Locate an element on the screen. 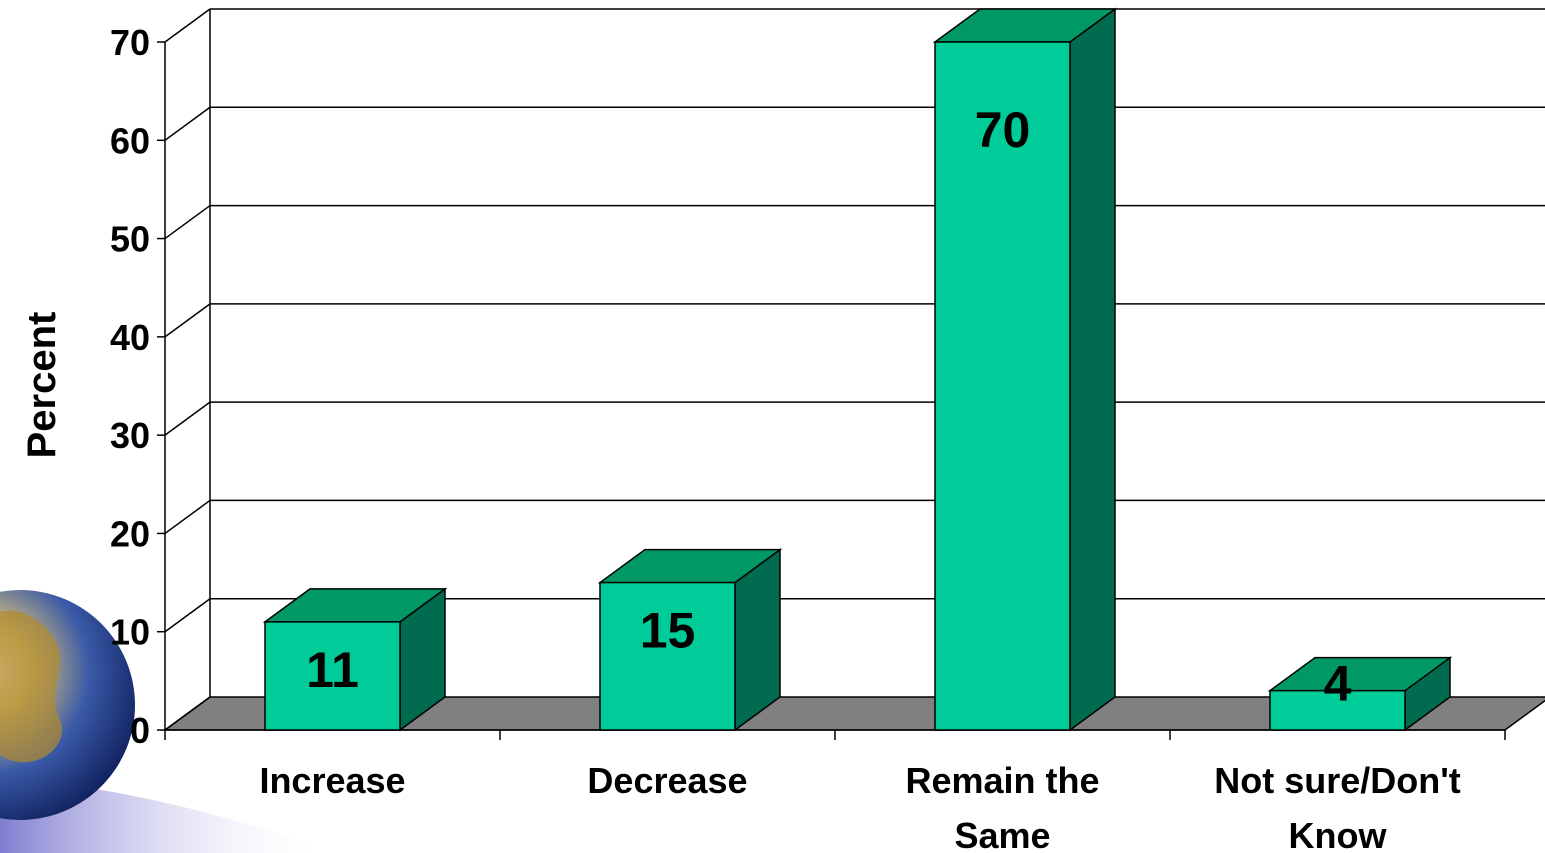  globe-decoration is located at coordinates (165, 721).